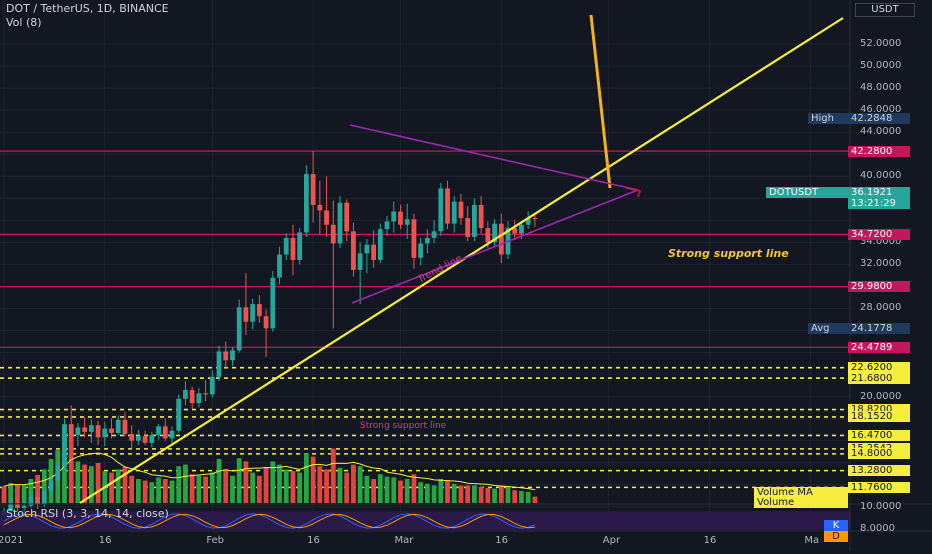 The height and width of the screenshot is (554, 932). I want to click on y-tick-label: 50.0000, so click(881, 66).